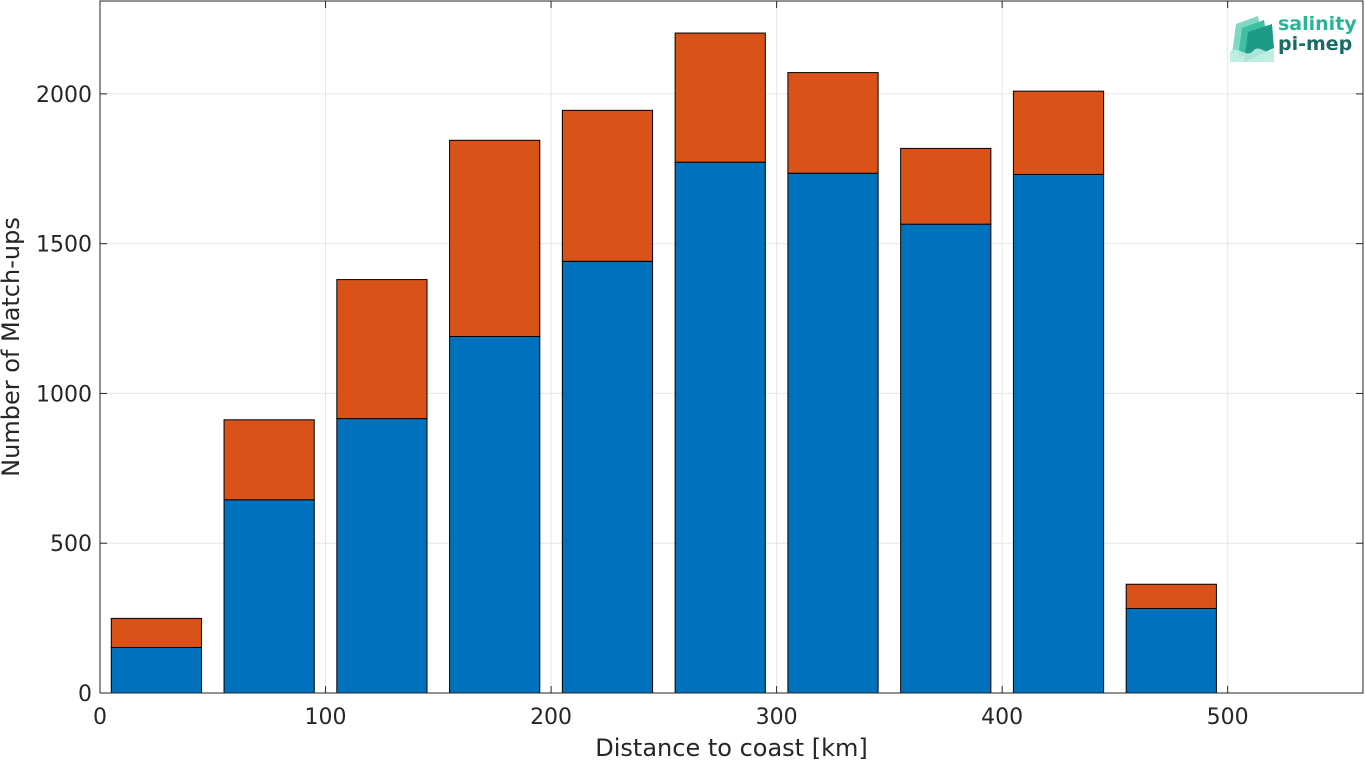 The image size is (1365, 761). I want to click on waves-logo-icon, so click(1252, 39).